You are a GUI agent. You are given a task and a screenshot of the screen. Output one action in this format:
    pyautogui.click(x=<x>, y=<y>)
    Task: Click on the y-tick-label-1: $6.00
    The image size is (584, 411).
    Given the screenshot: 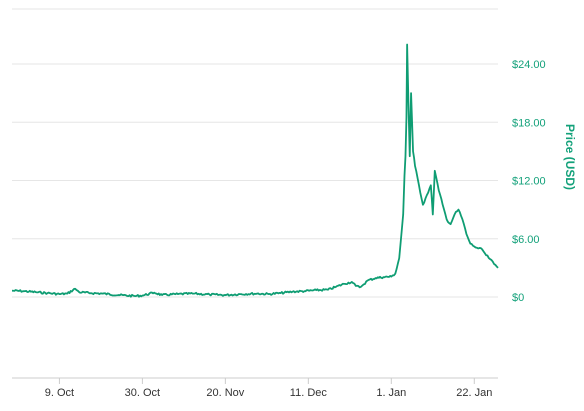 What is the action you would take?
    pyautogui.click(x=526, y=240)
    